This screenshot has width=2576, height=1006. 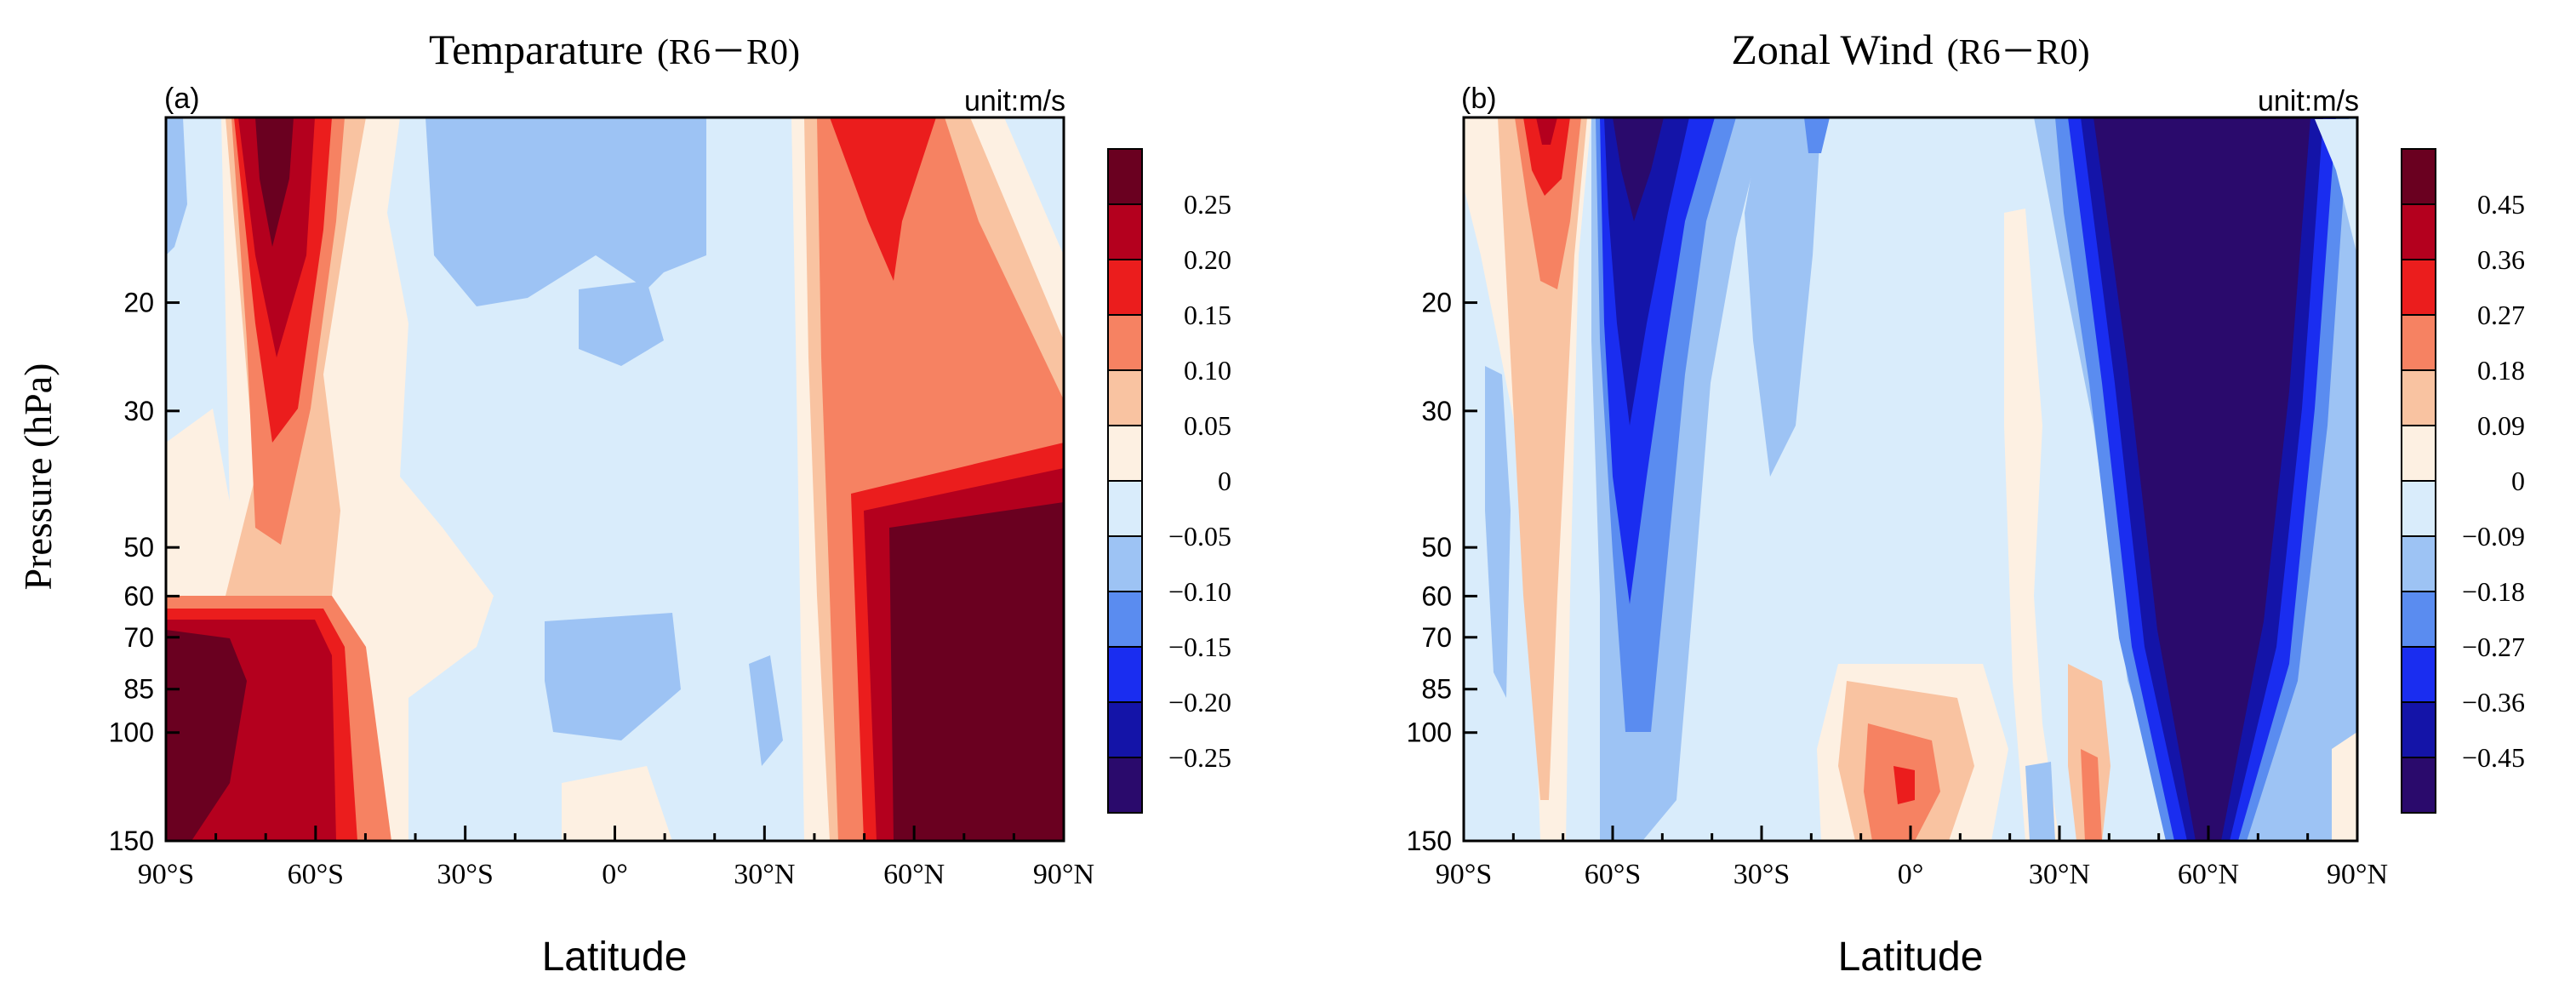 I want to click on colorbar-label: −0.05, so click(x=1199, y=536).